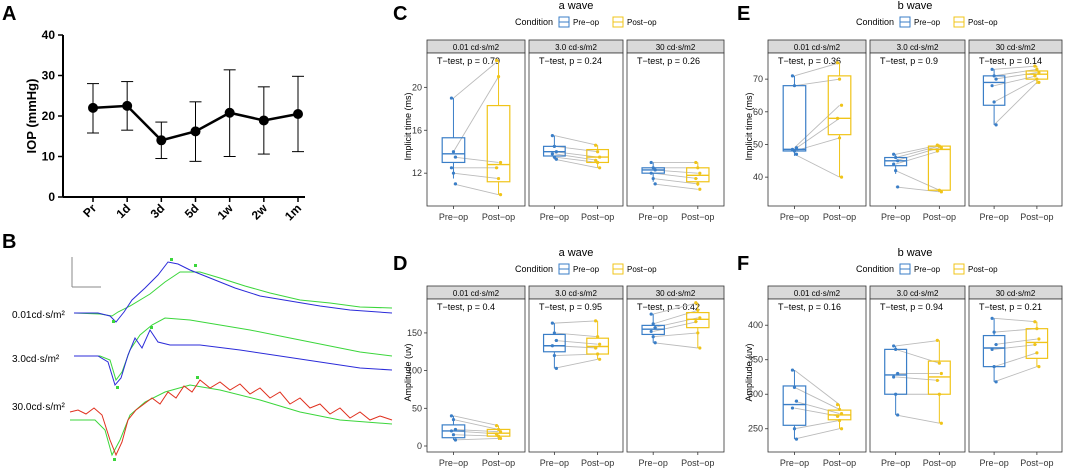  Describe the element at coordinates (417, 87) in the screenshot. I see `y-tick-label: 20` at that location.